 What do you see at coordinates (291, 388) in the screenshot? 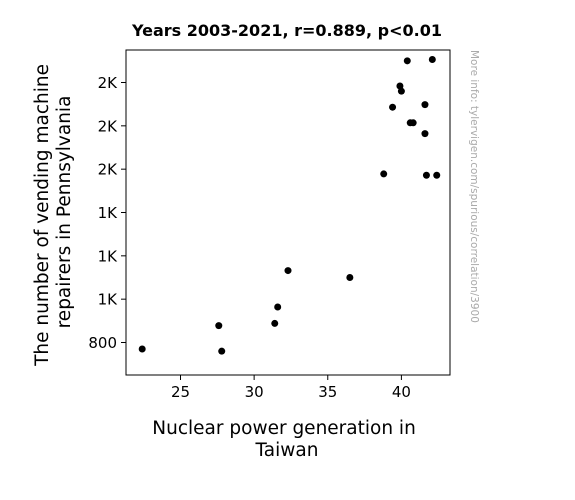
I see `x-axis: 25 30 35 40` at bounding box center [291, 388].